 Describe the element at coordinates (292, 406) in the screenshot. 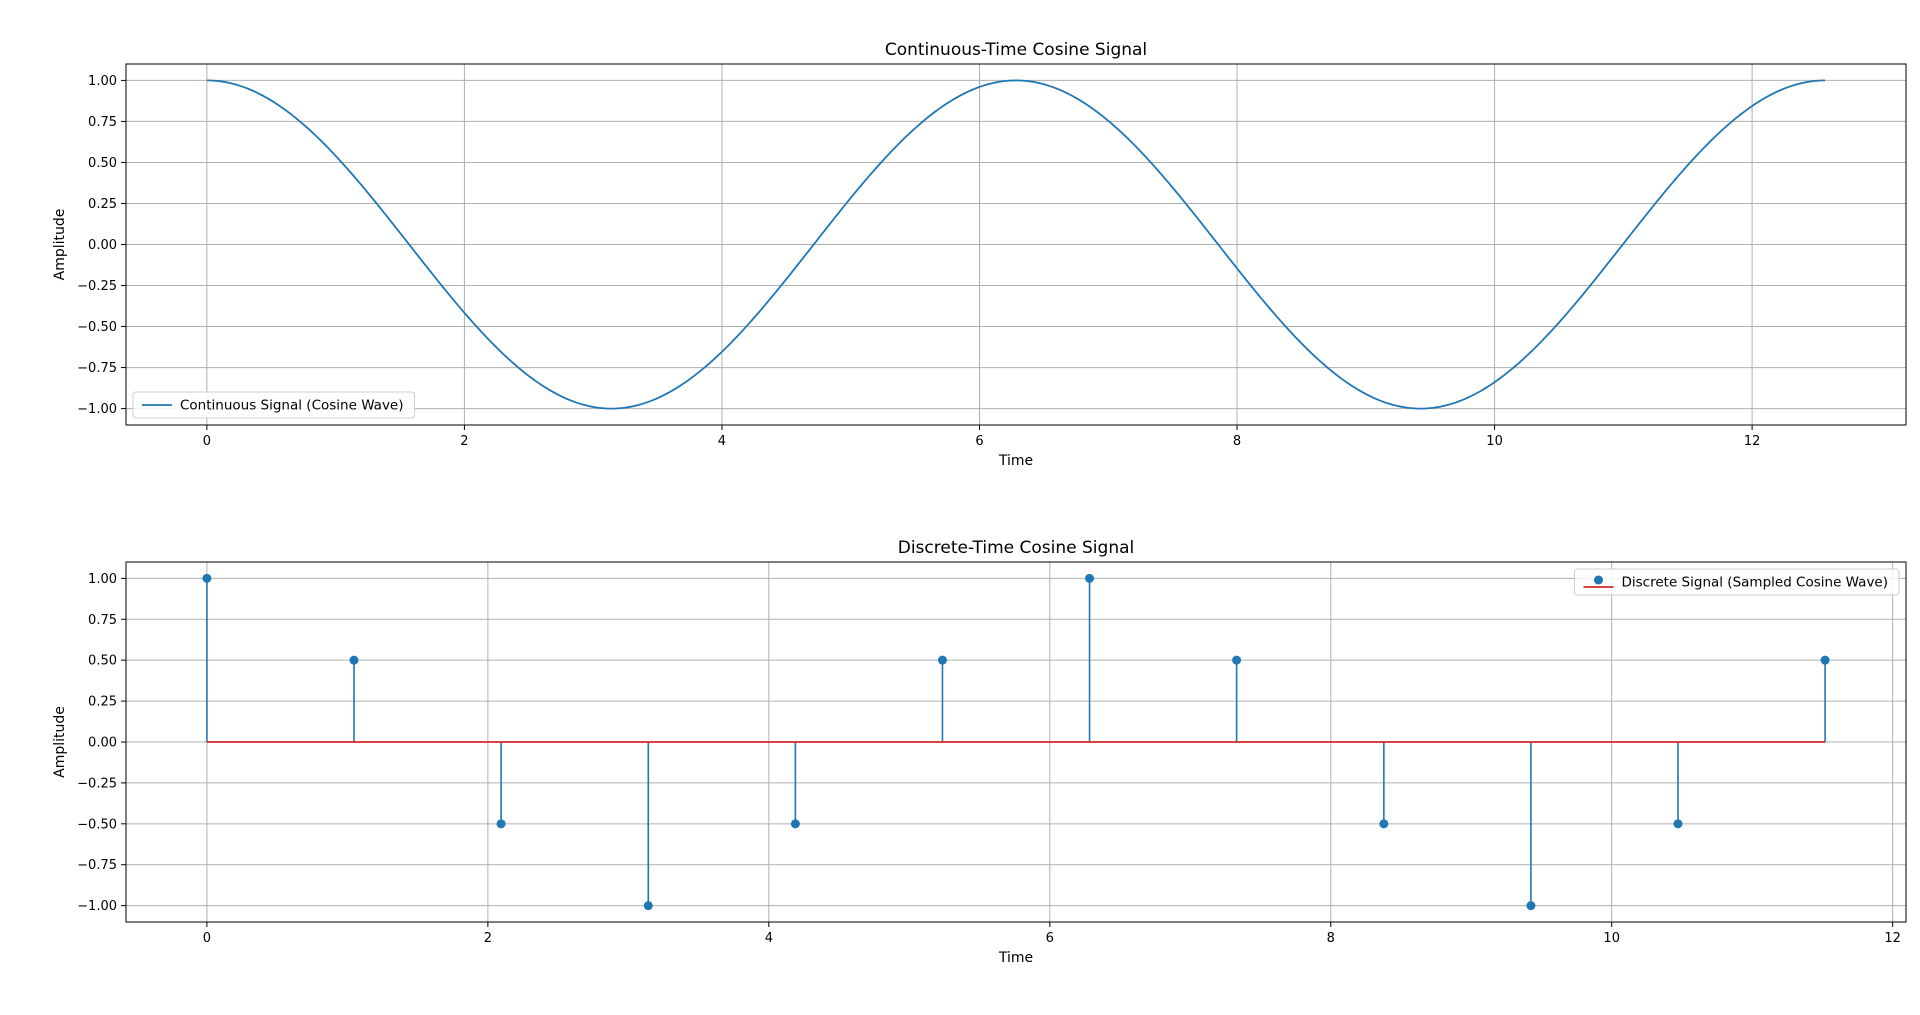

I see `legend-label: Continuous Signal (Cosine Wave)` at that location.